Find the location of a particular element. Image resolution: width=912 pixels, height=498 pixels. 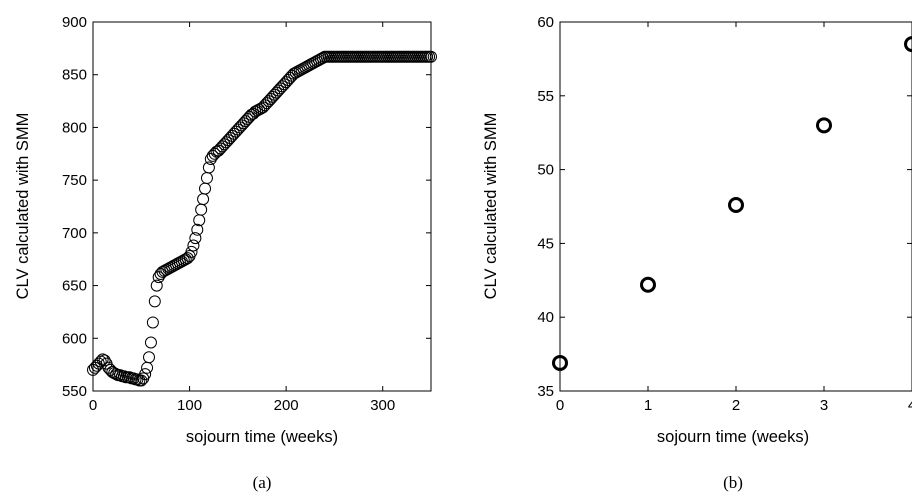

chart-a-x-tick-label: 300 is located at coordinates (382, 405).